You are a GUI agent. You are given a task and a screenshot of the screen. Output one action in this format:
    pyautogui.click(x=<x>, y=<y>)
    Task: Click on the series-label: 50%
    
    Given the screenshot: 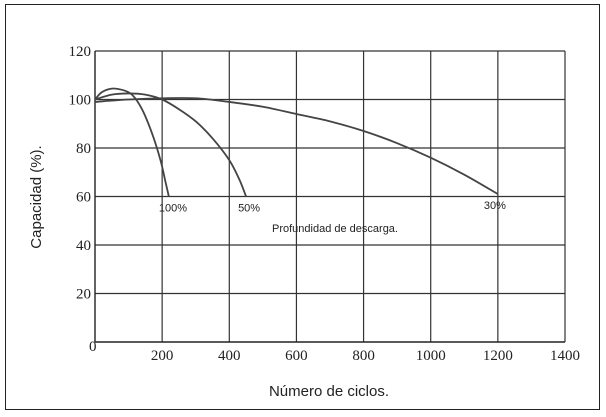 What is the action you would take?
    pyautogui.click(x=249, y=209)
    